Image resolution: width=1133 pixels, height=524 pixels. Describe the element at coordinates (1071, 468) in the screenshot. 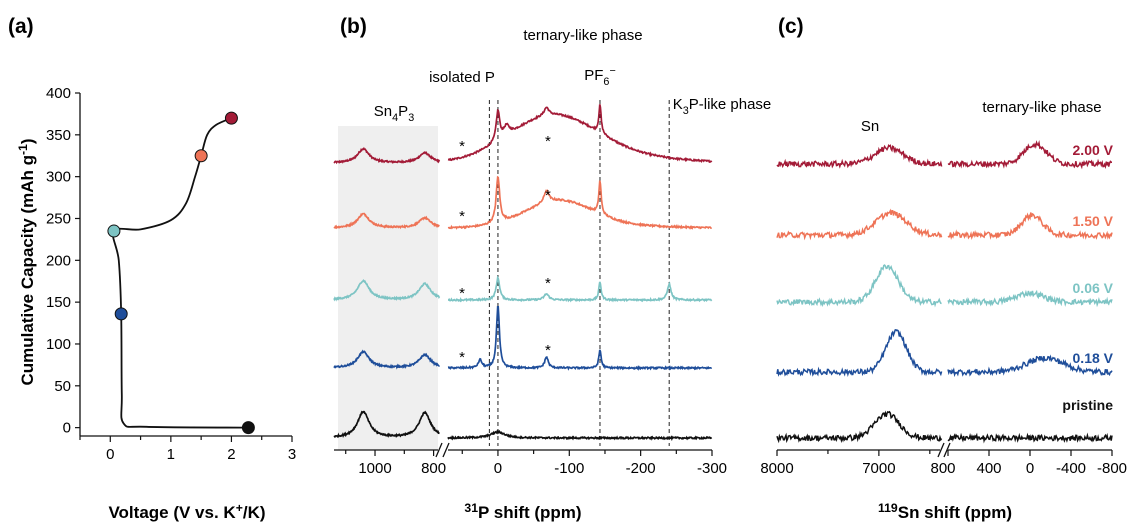

I see `x-tick-label: -400` at that location.